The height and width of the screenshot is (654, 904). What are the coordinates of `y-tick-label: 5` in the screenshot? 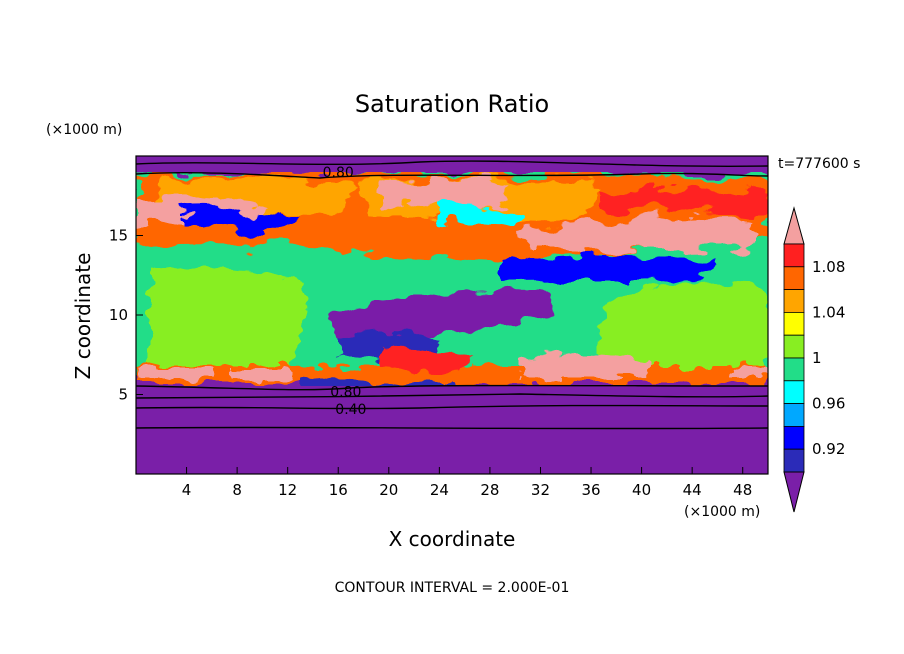 It's located at (123, 395).